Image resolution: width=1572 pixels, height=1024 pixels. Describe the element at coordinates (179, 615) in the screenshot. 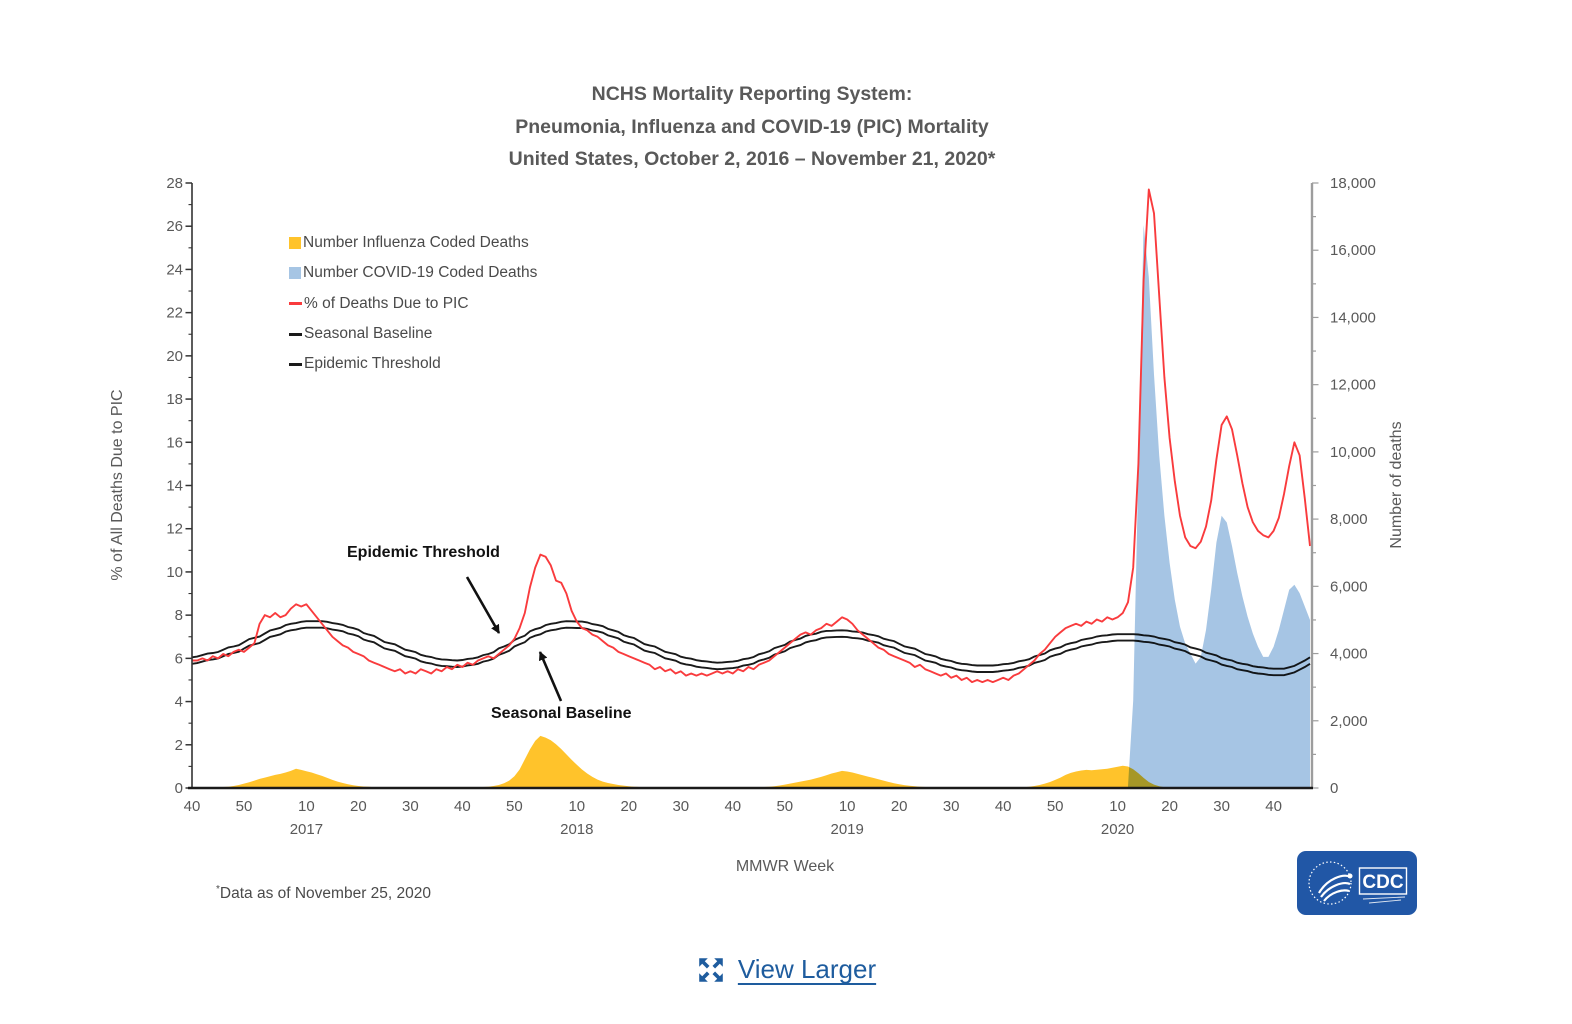

I see `svg-text: 8` at that location.